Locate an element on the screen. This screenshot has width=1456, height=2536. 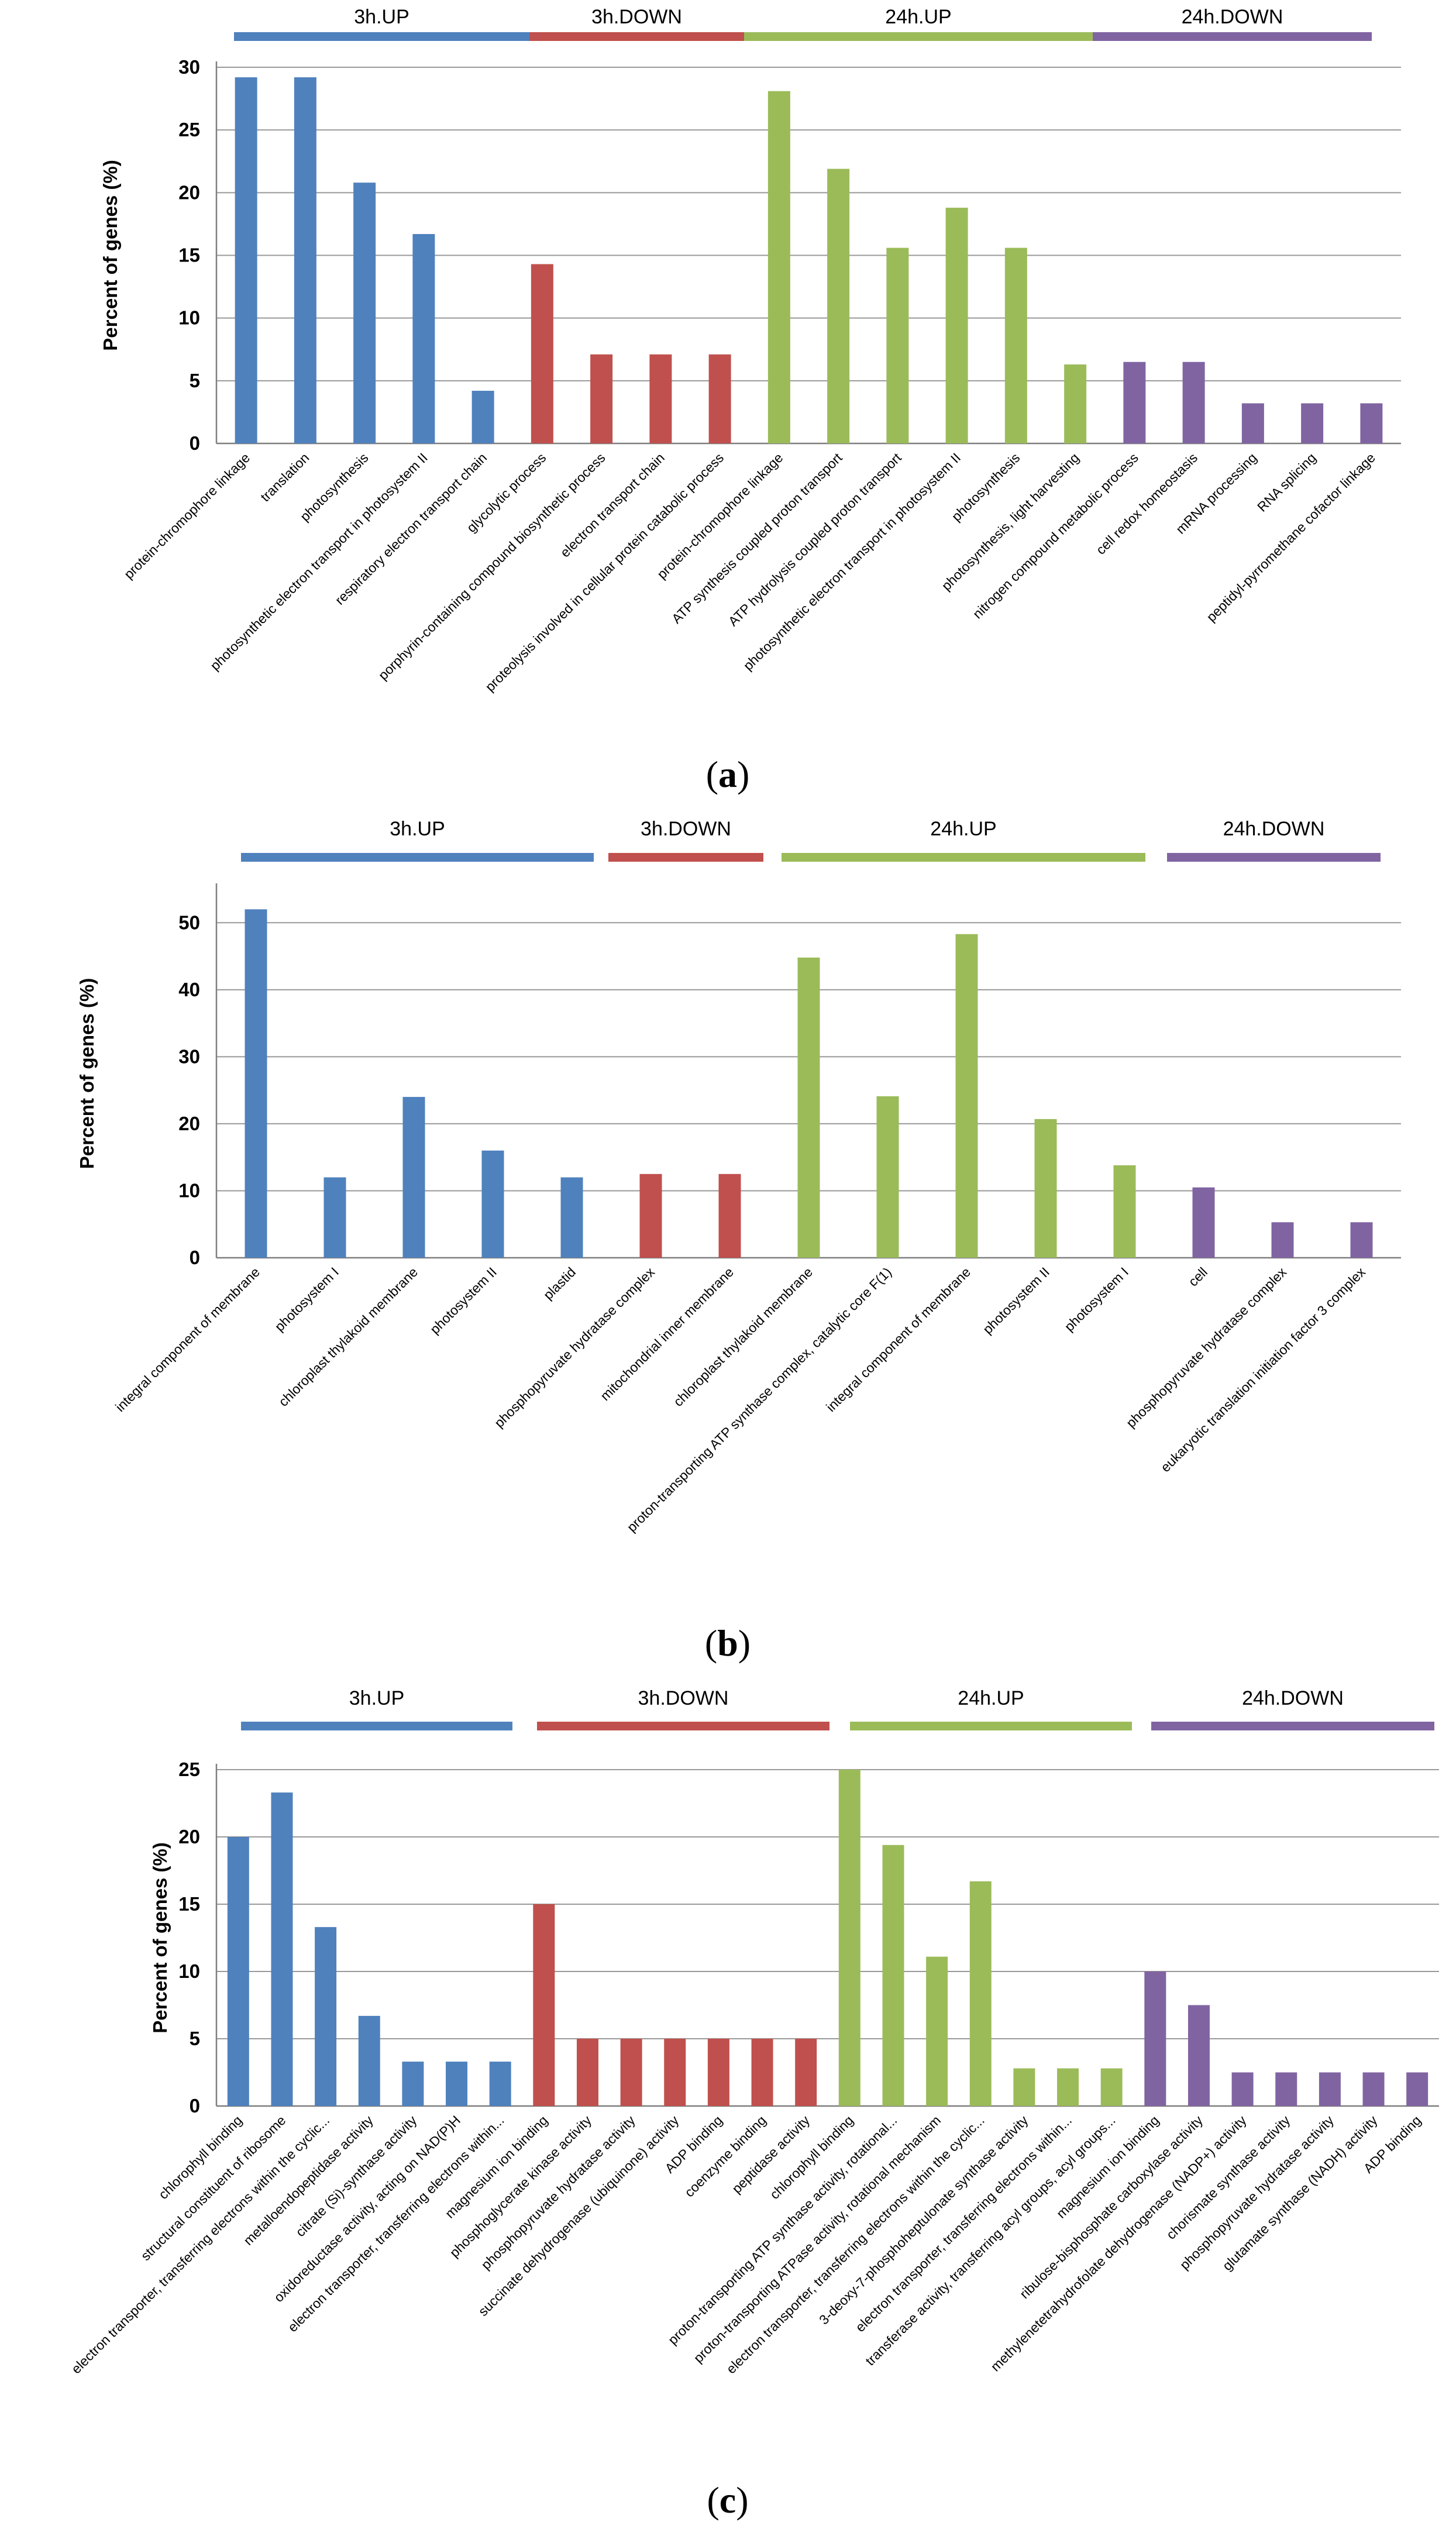
category-label: mitochondrial inner membrane is located at coordinates (666, 1334).